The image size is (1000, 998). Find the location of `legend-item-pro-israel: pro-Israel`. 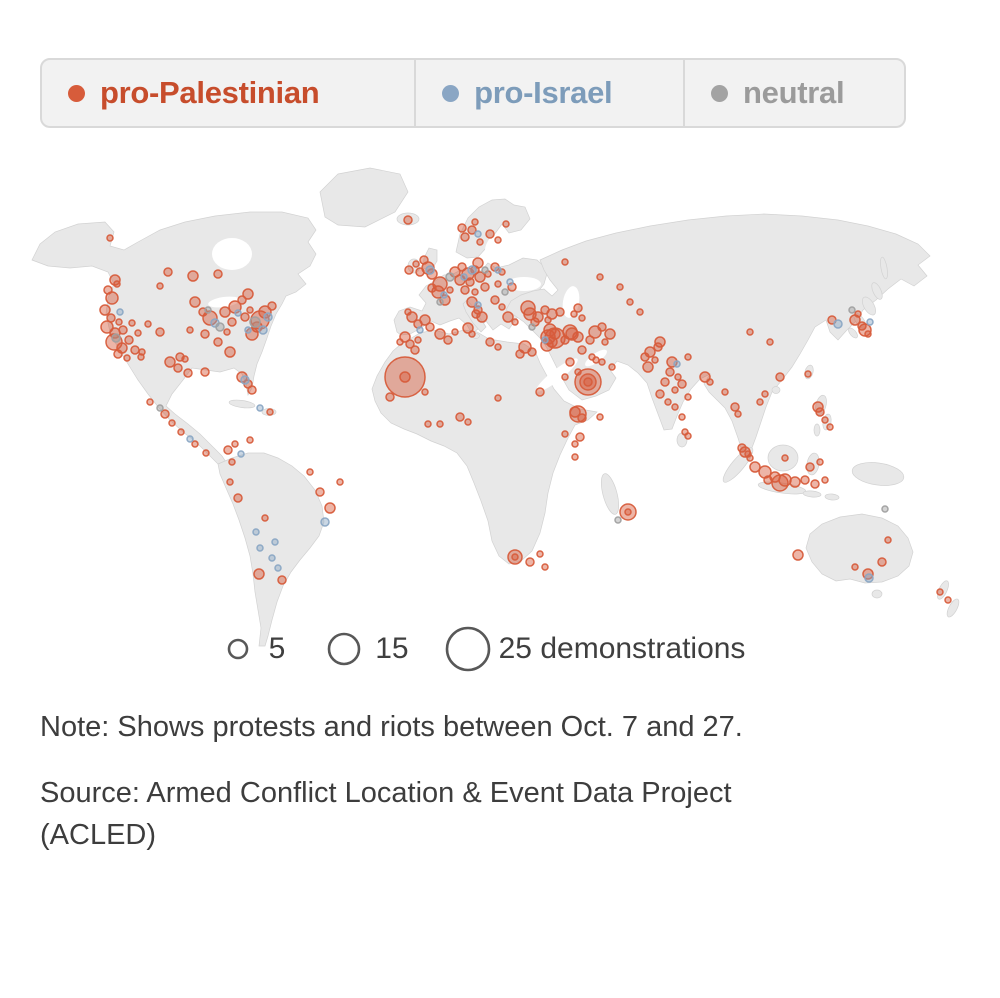

legend-item-pro-israel: pro-Israel is located at coordinates (551, 93).